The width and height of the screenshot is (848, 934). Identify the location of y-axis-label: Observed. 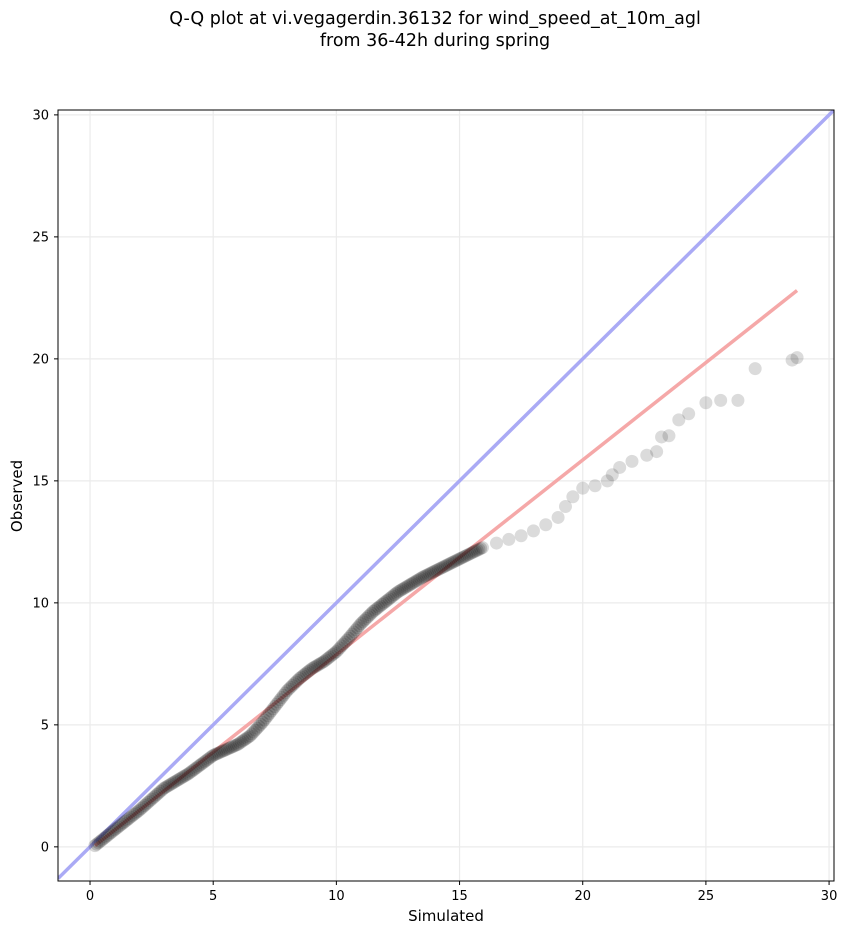
(17, 496).